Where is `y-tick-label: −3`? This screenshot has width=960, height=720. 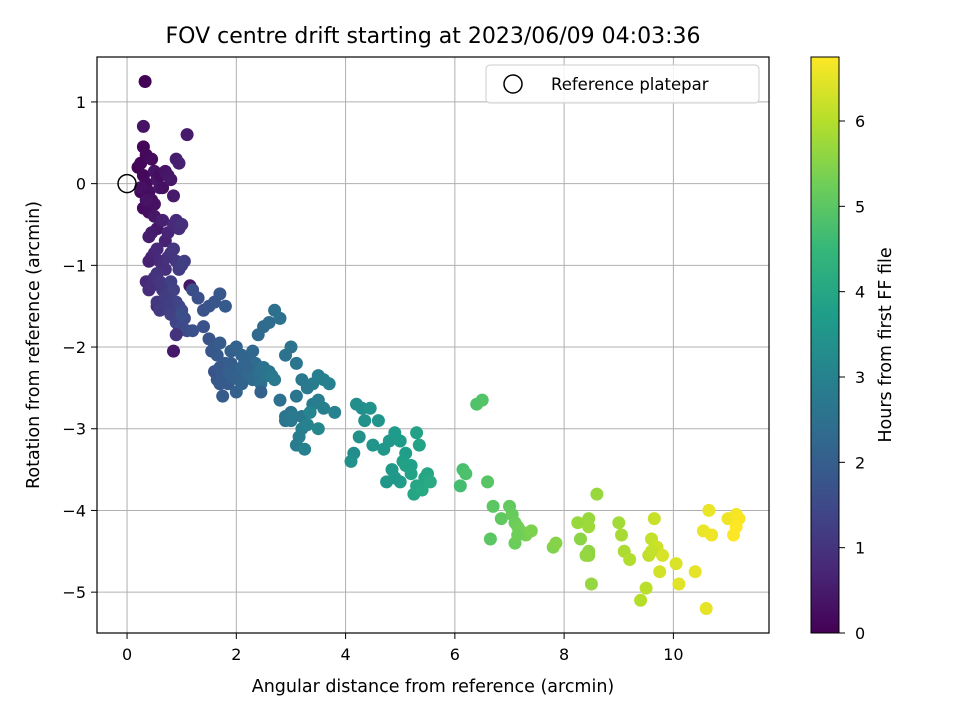 y-tick-label: −3 is located at coordinates (74, 429).